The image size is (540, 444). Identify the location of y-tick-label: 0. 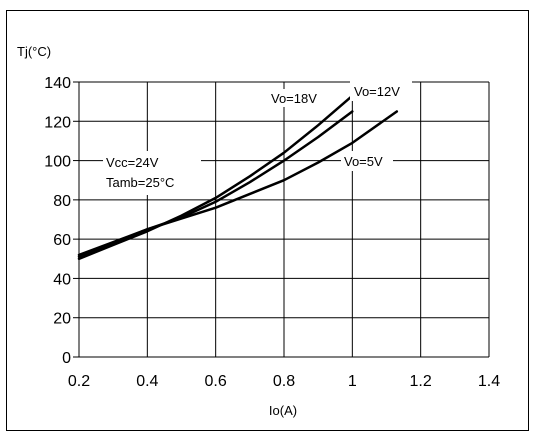
(66, 358).